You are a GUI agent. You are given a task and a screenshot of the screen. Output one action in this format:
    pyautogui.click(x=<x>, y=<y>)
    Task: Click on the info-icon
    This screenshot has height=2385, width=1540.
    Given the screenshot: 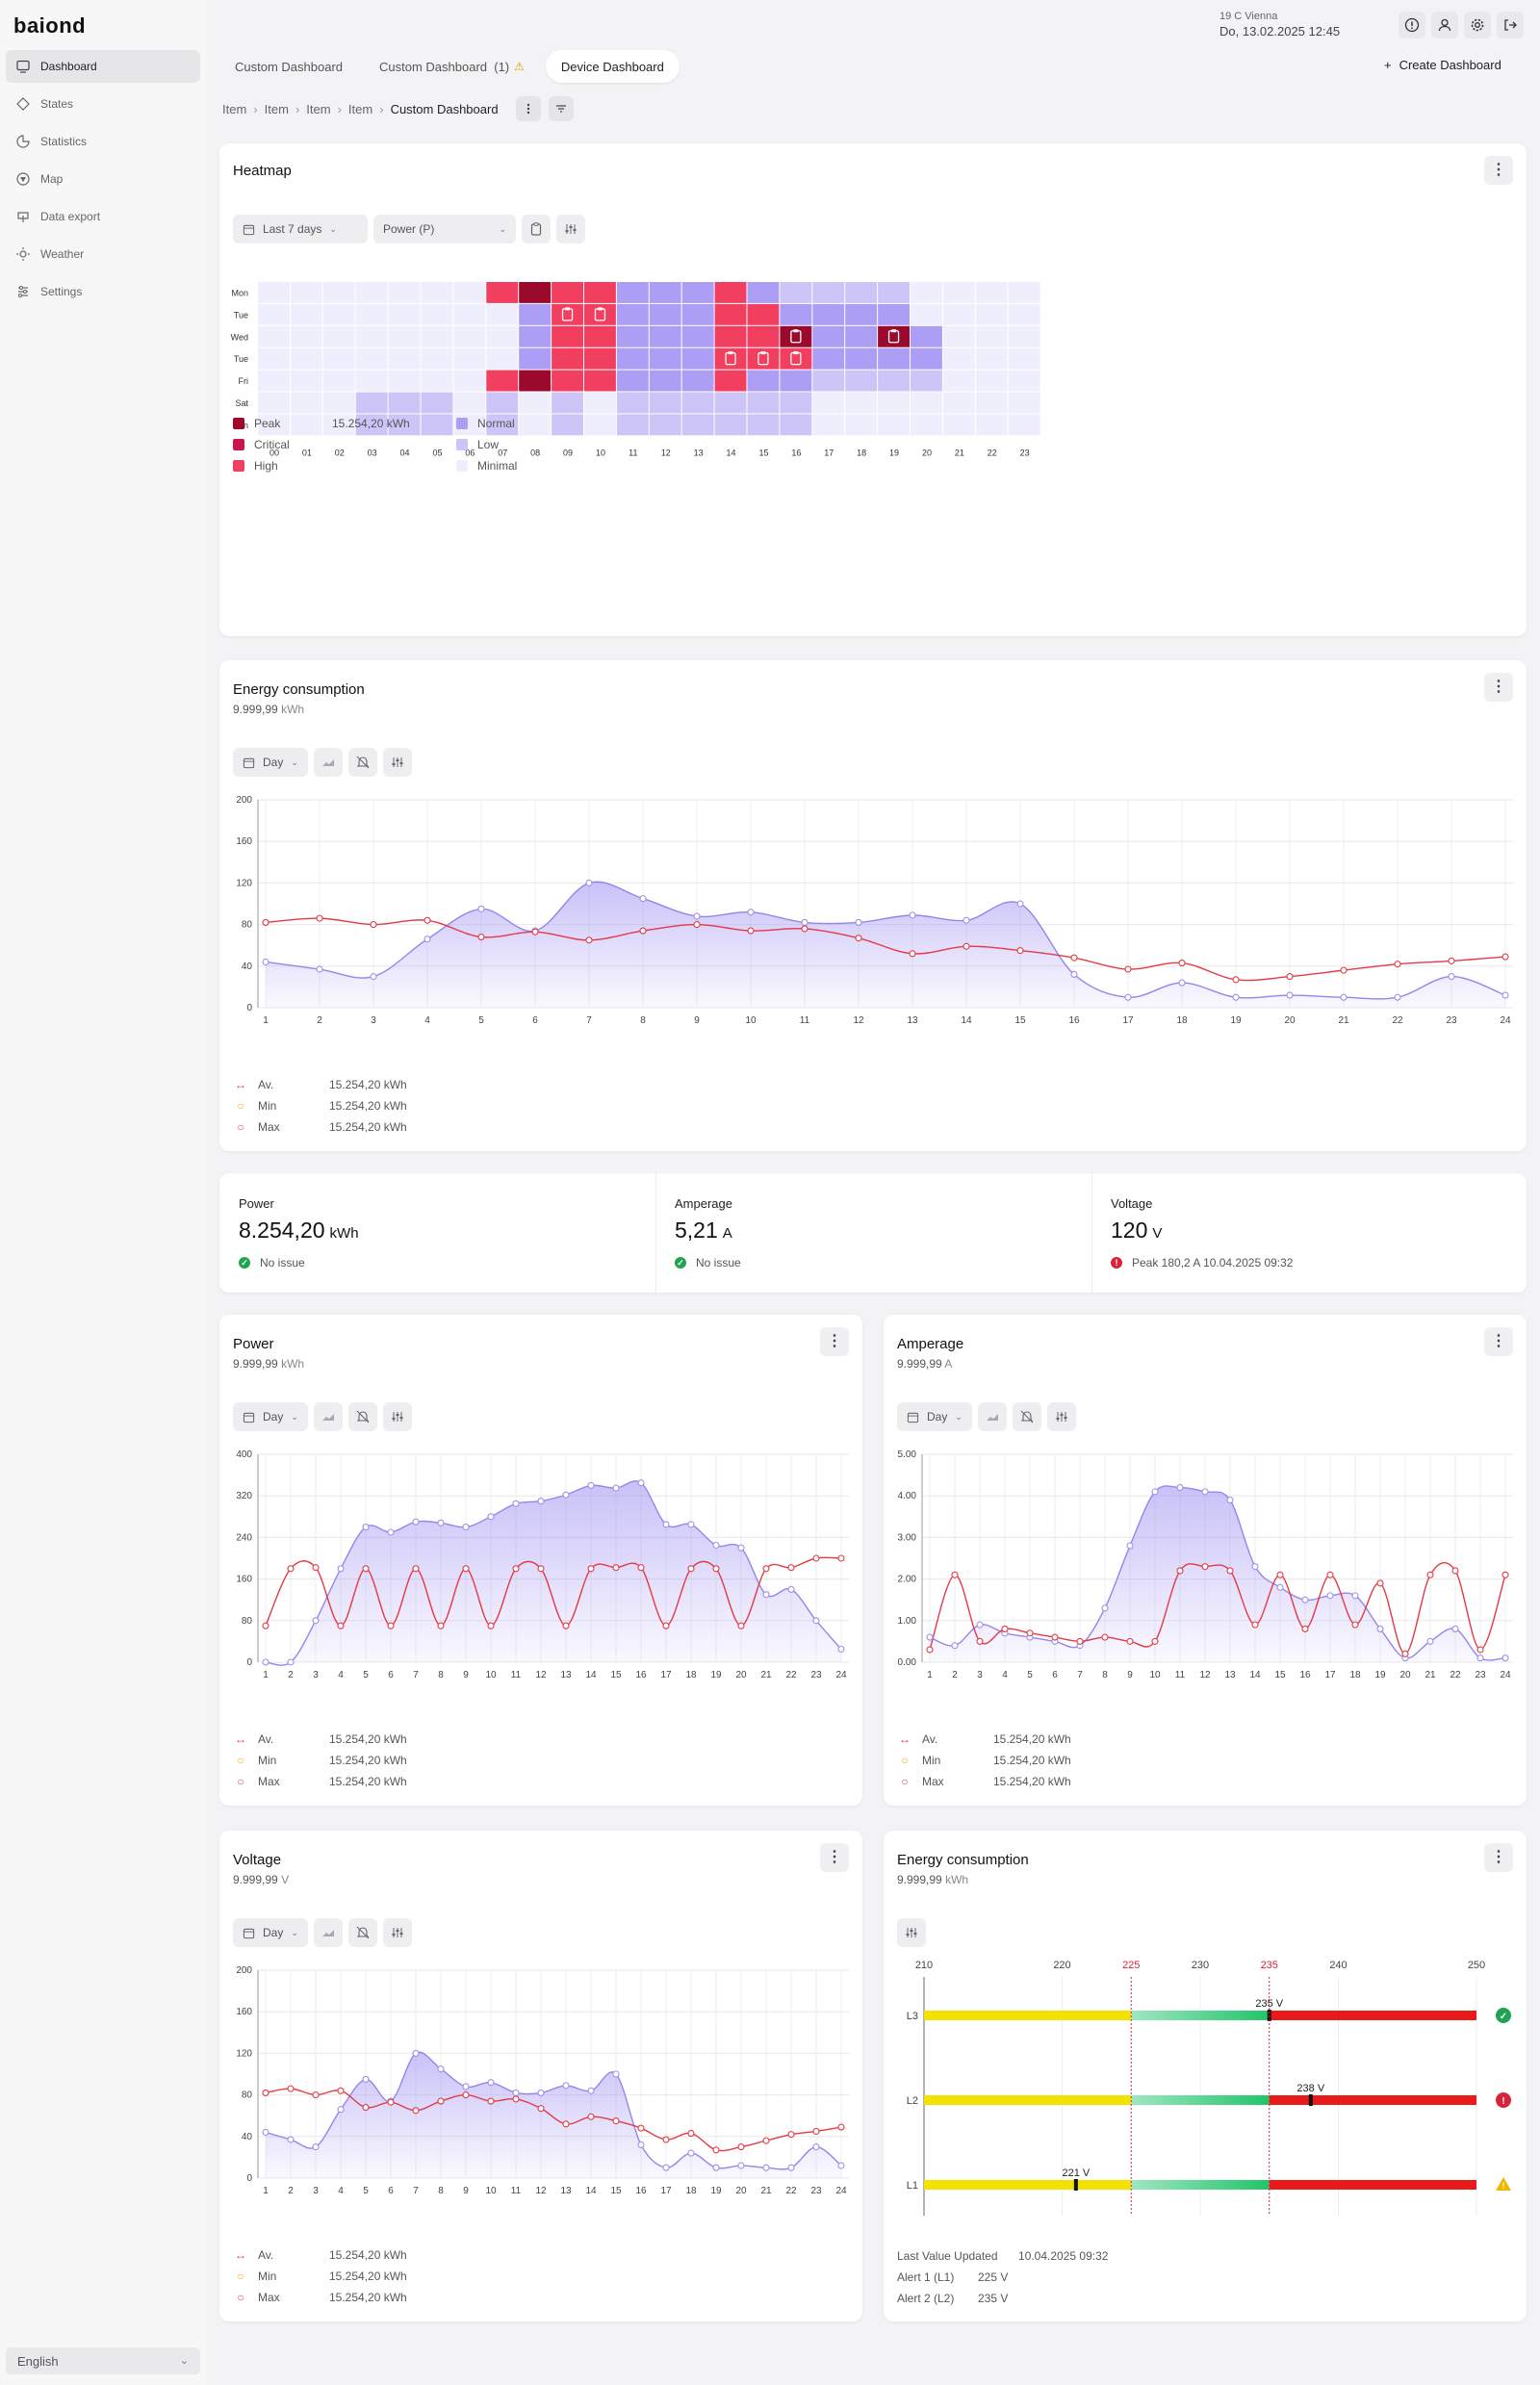 What is the action you would take?
    pyautogui.click(x=1412, y=25)
    